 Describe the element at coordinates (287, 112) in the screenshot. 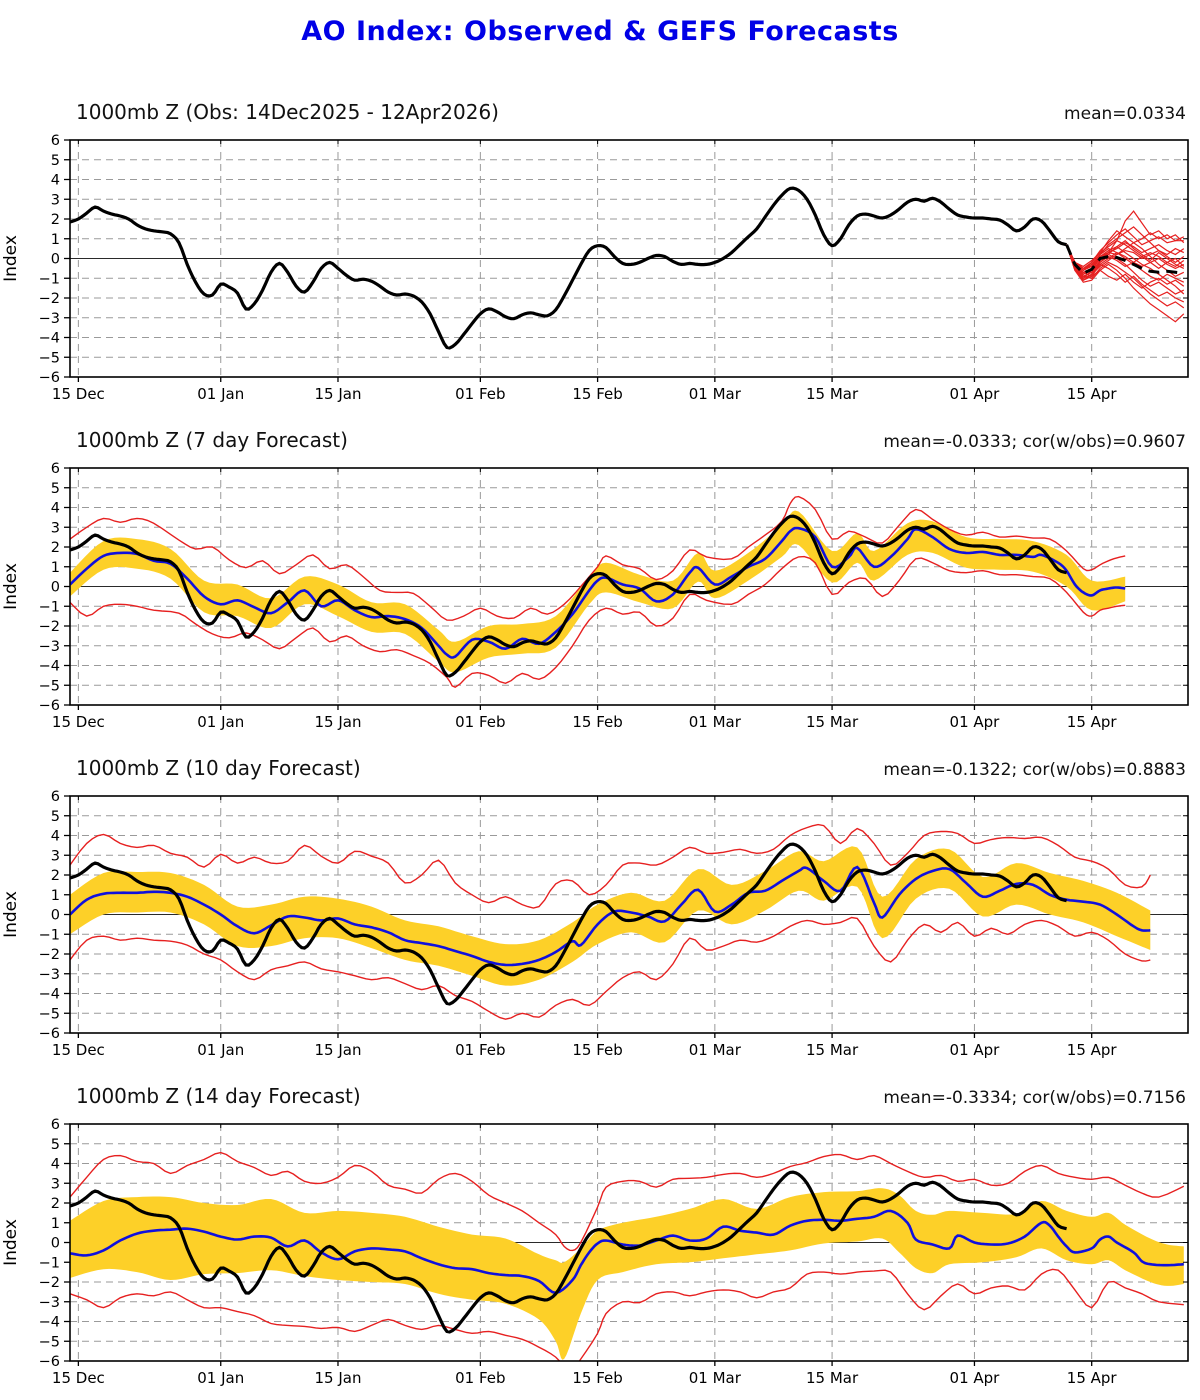

I see `panel-title: 1000mb Z (Obs: 14Dec2025 - 12Apr2026)` at that location.